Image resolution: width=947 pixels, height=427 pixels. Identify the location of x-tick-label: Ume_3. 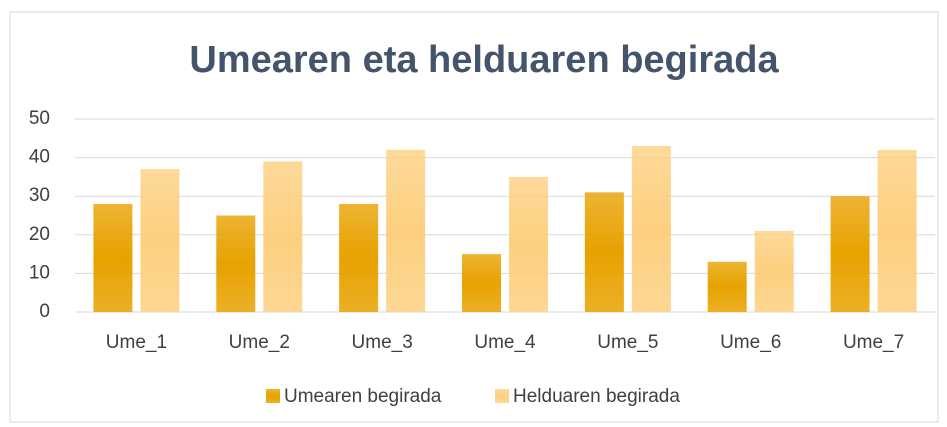
(382, 342).